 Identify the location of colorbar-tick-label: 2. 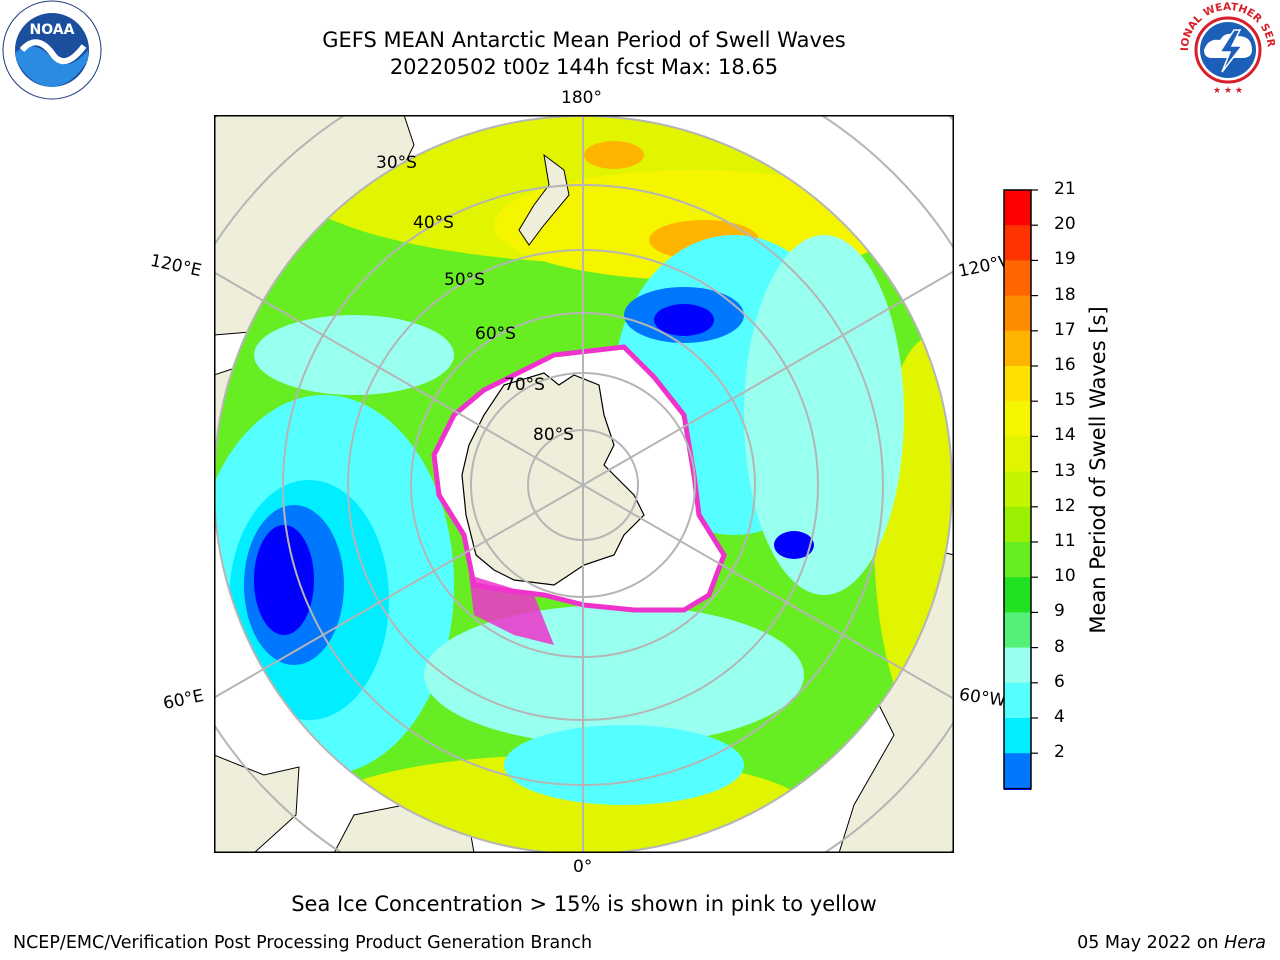
(1059, 752).